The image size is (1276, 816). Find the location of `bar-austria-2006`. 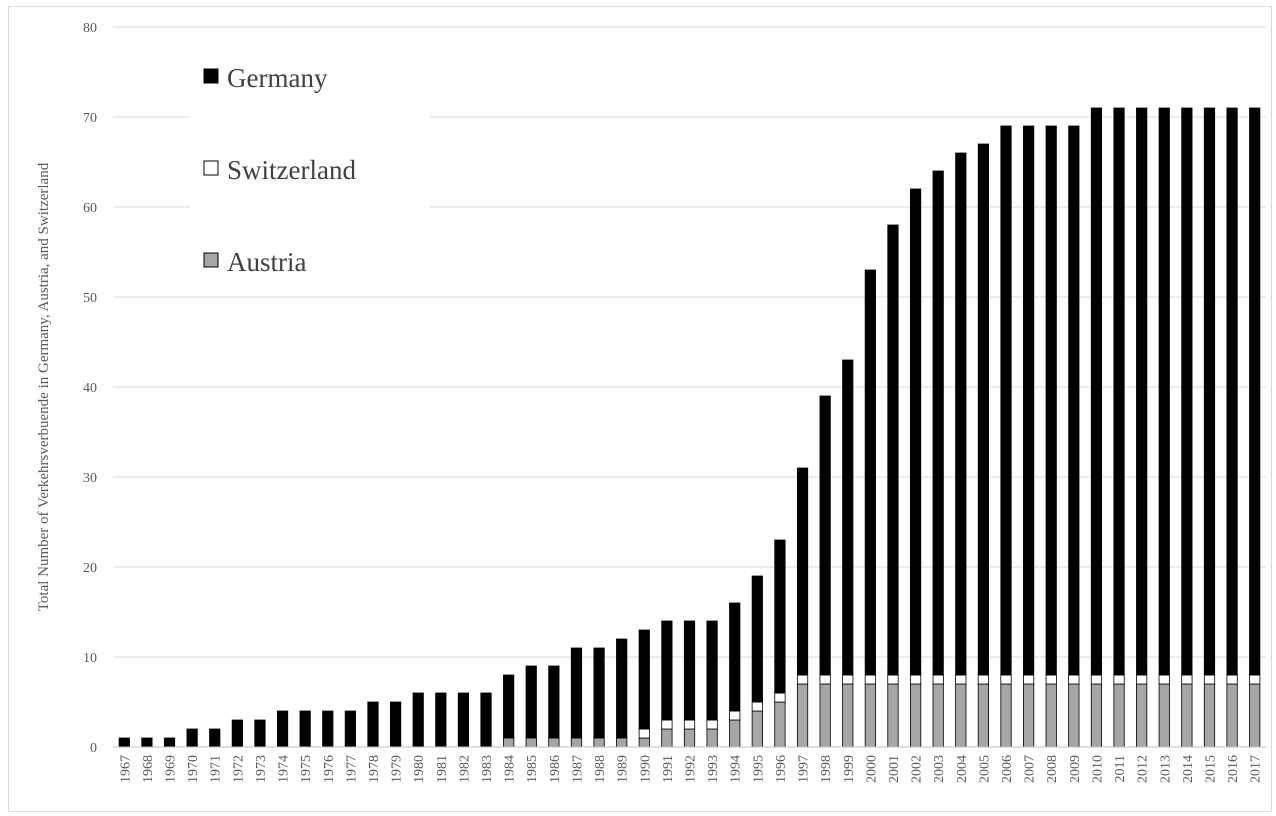

bar-austria-2006 is located at coordinates (1006, 715).